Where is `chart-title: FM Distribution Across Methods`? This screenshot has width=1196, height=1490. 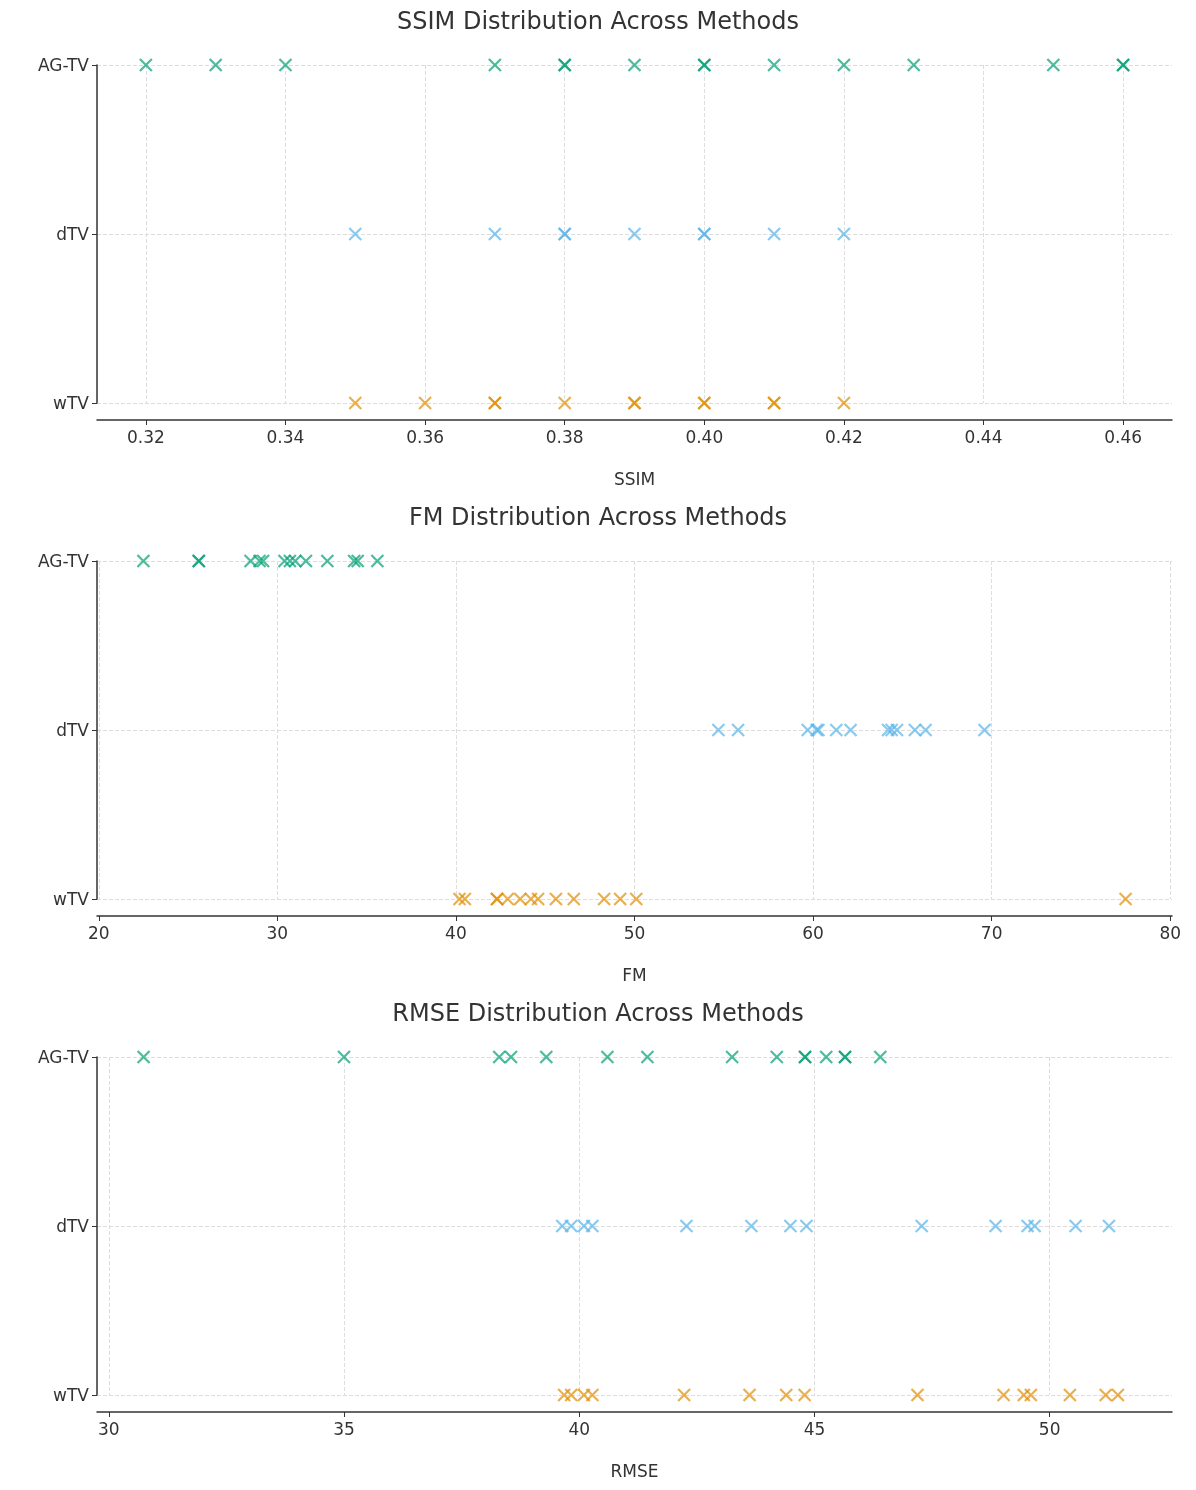
chart-title: FM Distribution Across Methods is located at coordinates (598, 517).